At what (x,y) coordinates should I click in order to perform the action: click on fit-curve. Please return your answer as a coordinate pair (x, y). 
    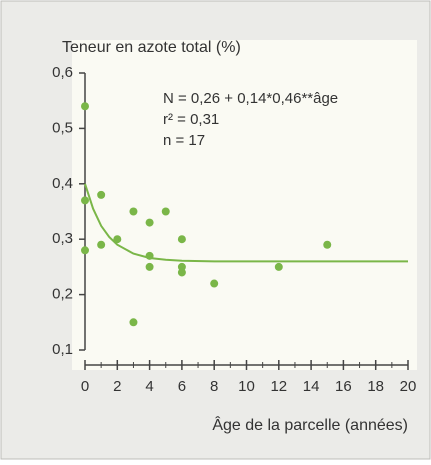
    Looking at the image, I should click on (246, 223).